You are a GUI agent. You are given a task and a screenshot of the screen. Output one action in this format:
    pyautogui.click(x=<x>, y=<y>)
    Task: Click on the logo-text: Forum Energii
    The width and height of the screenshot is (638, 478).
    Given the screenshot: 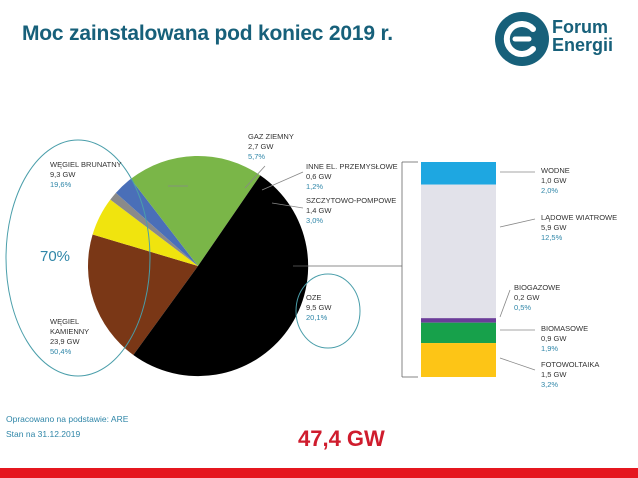 What is the action you would take?
    pyautogui.click(x=583, y=36)
    